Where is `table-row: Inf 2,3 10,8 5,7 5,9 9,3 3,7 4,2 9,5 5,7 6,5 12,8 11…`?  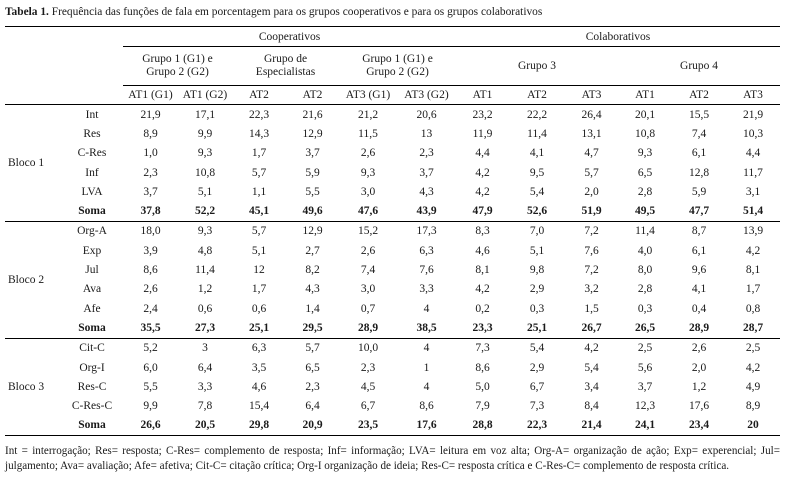
table-row: Inf 2,3 10,8 5,7 5,9 9,3 3,7 4,2 9,5 5,7 6,5 12,8 11… is located at coordinates (392, 172).